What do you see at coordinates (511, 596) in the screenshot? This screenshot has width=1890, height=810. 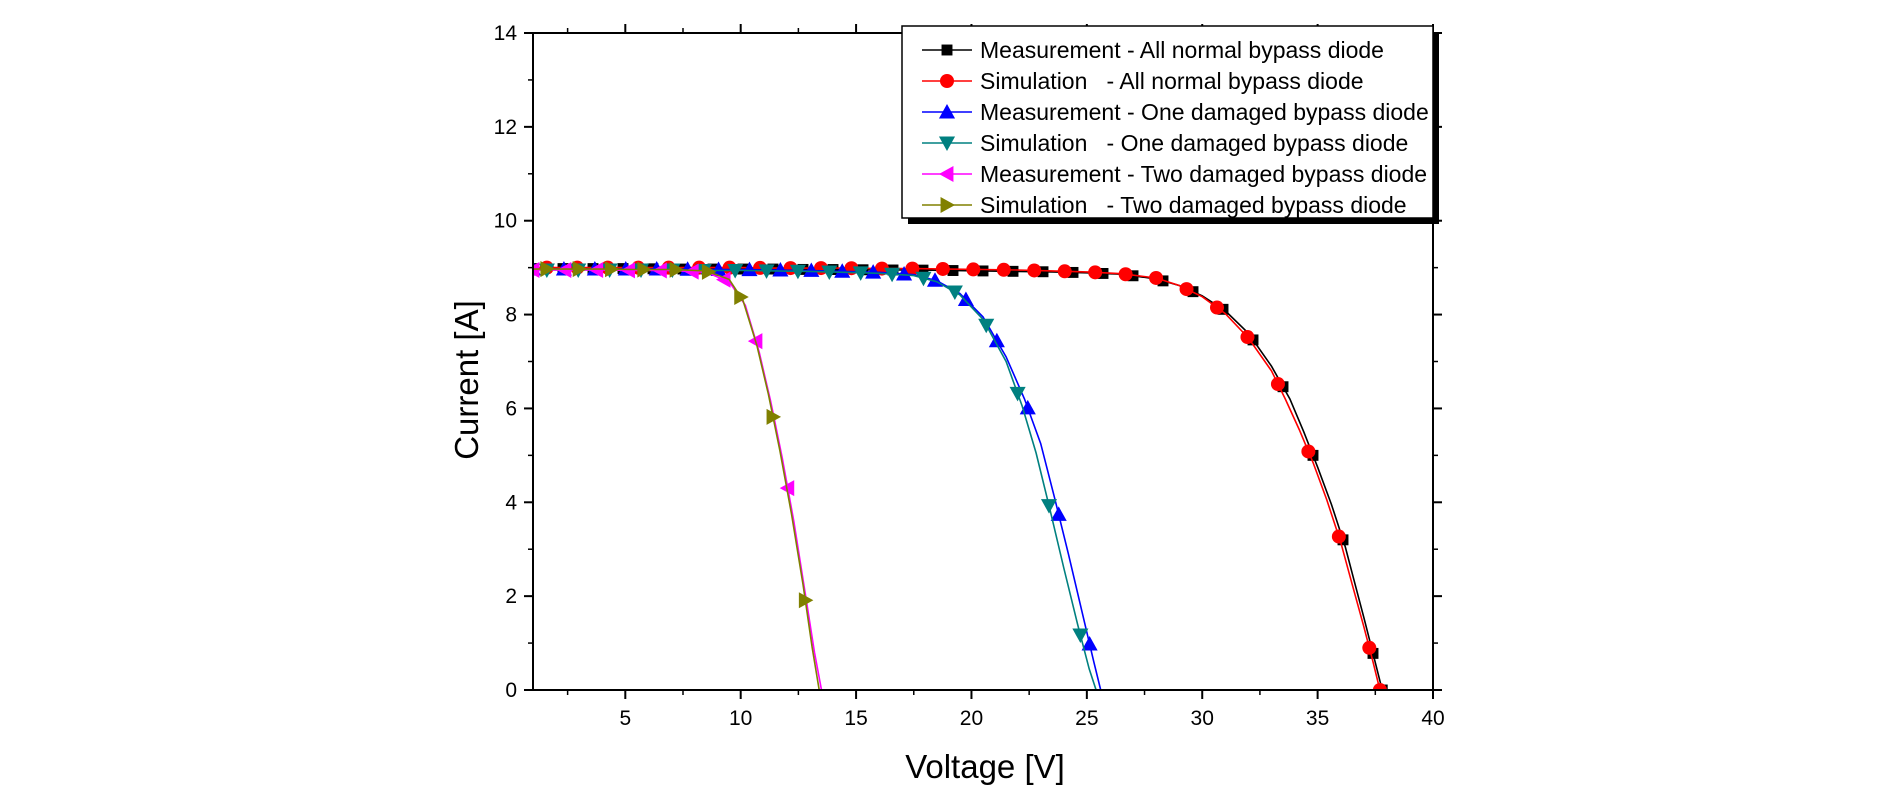 I see `y-tick-label: 2` at bounding box center [511, 596].